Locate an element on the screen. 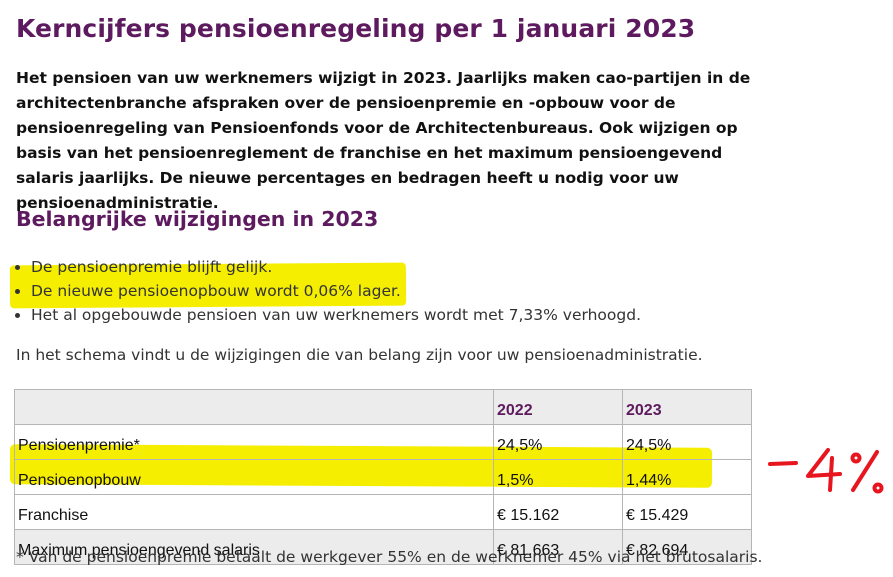 The width and height of the screenshot is (893, 577). table-cell-label: Maximum pensioengevend salaris is located at coordinates (254, 547).